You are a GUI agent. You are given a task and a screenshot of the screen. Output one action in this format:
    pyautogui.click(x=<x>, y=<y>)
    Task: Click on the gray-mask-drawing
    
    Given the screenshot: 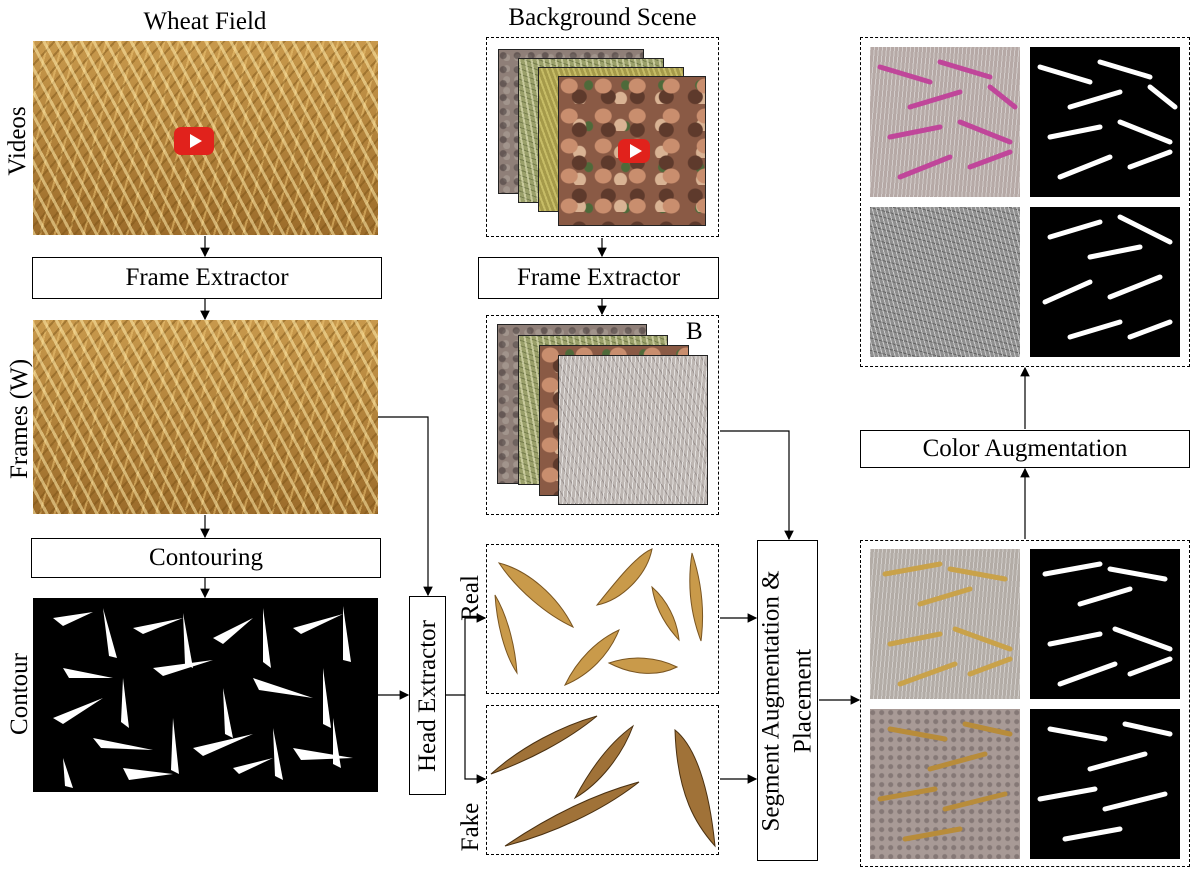 What is the action you would take?
    pyautogui.click(x=1107, y=277)
    